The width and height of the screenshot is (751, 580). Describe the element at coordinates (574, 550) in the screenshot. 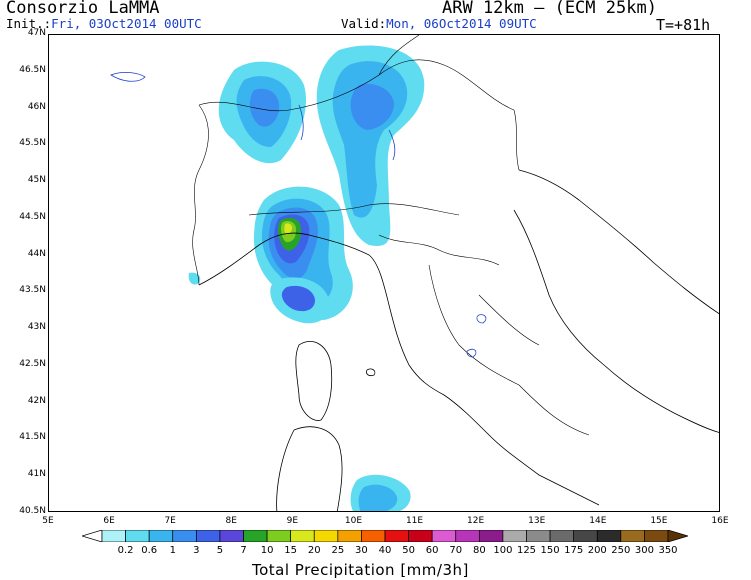

I see `colorbar-label: 175` at that location.